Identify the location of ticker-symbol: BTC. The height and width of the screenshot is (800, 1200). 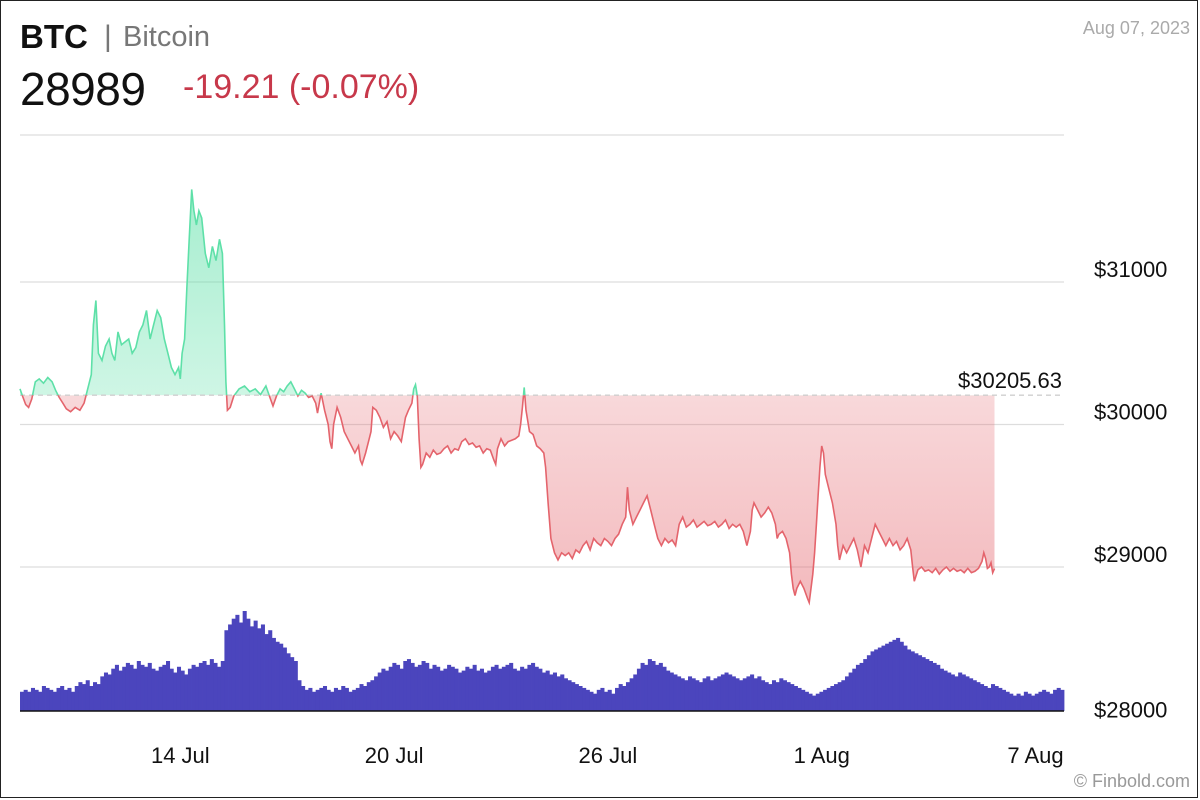
(54, 36).